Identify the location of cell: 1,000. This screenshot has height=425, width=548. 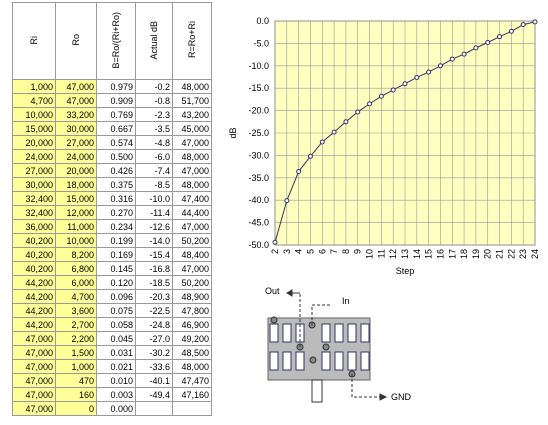
(34, 86).